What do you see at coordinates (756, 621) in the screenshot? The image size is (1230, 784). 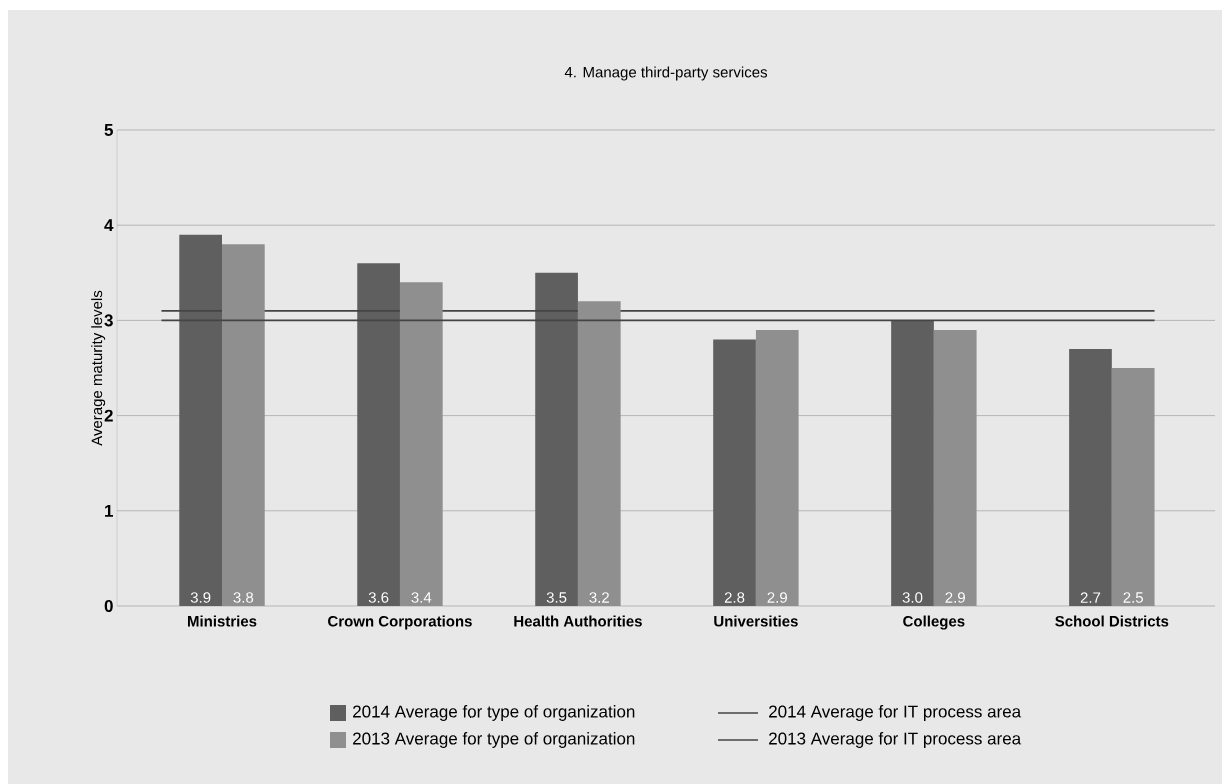 I see `x-tick-label: Universities` at bounding box center [756, 621].